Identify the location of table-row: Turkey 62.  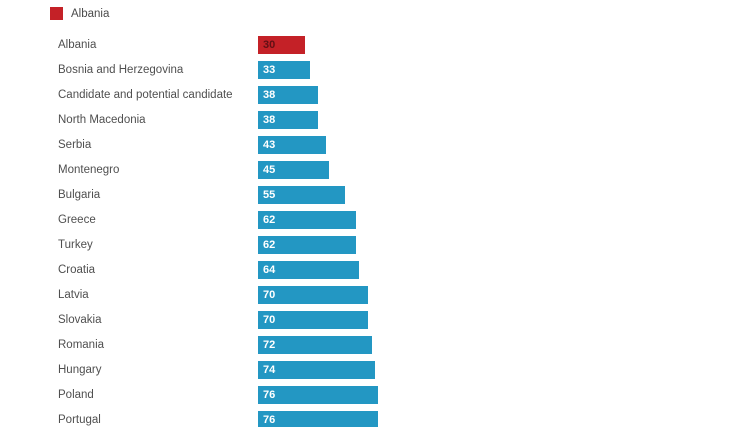
(218, 244).